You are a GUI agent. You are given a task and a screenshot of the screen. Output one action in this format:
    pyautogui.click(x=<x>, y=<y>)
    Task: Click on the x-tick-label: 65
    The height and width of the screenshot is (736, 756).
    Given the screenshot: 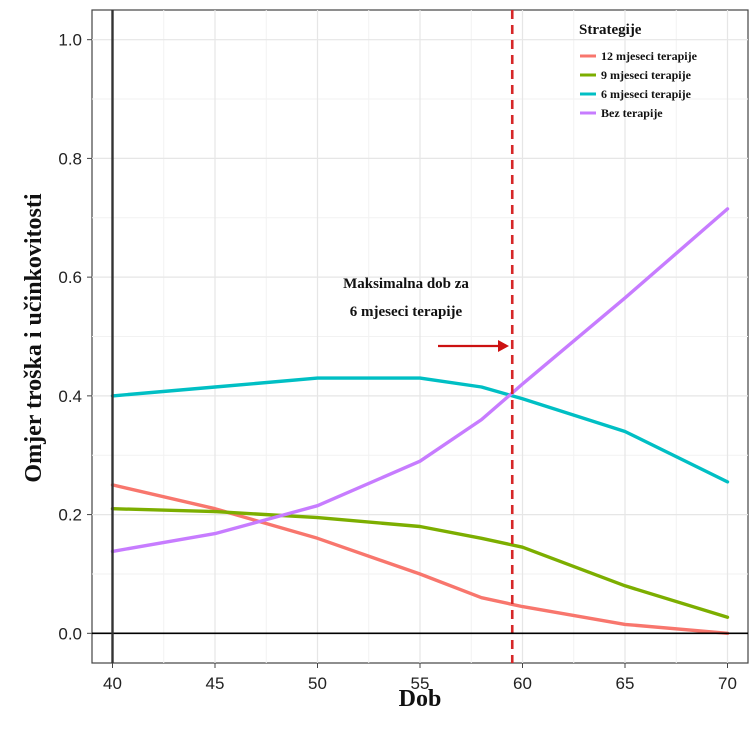 What is the action you would take?
    pyautogui.click(x=625, y=683)
    